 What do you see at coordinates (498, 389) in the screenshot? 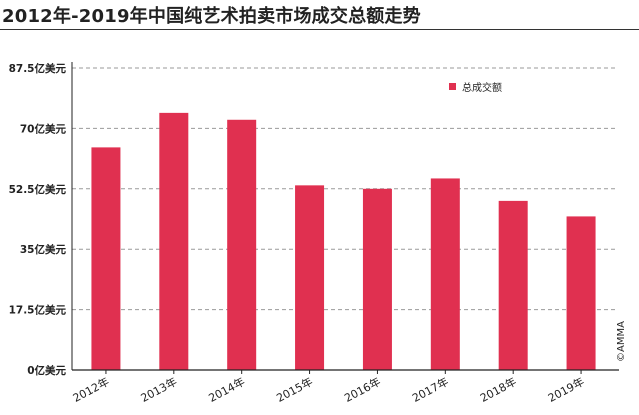
I see `x-tick-label: 2018年` at bounding box center [498, 389].